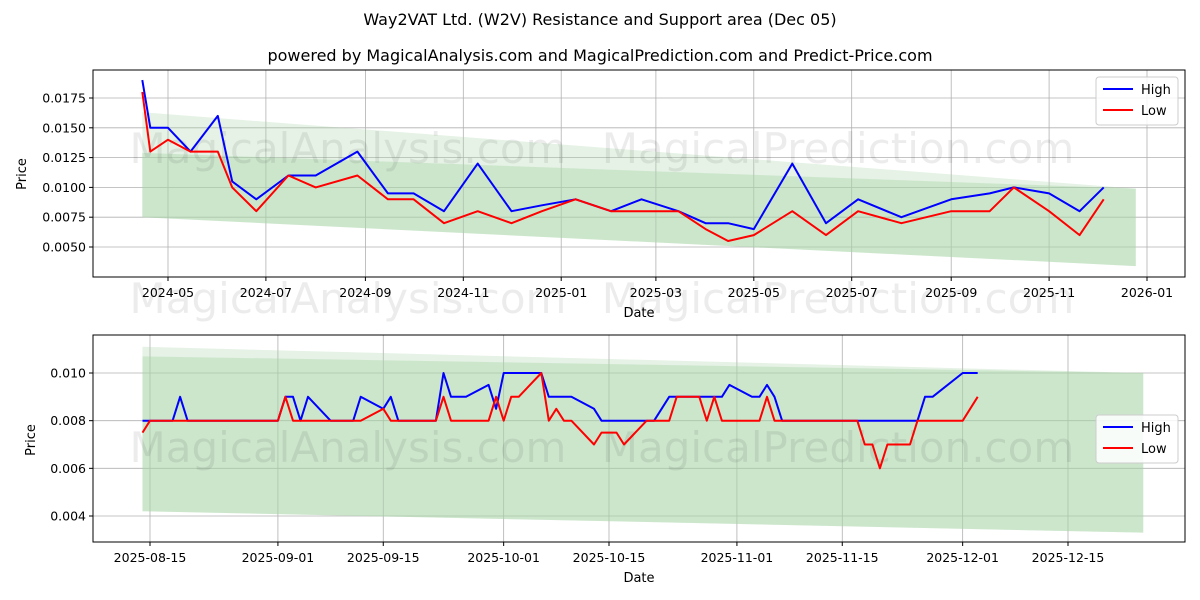 This screenshot has width=1200, height=600. What do you see at coordinates (842, 557) in the screenshot?
I see `x-tick-label: 2025-11-15` at bounding box center [842, 557].